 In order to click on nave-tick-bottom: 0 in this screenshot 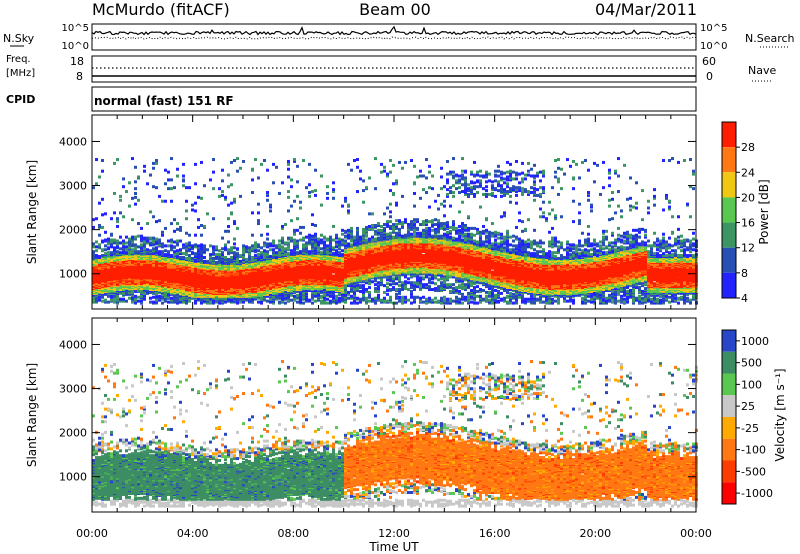, I will do `click(709, 76)`.